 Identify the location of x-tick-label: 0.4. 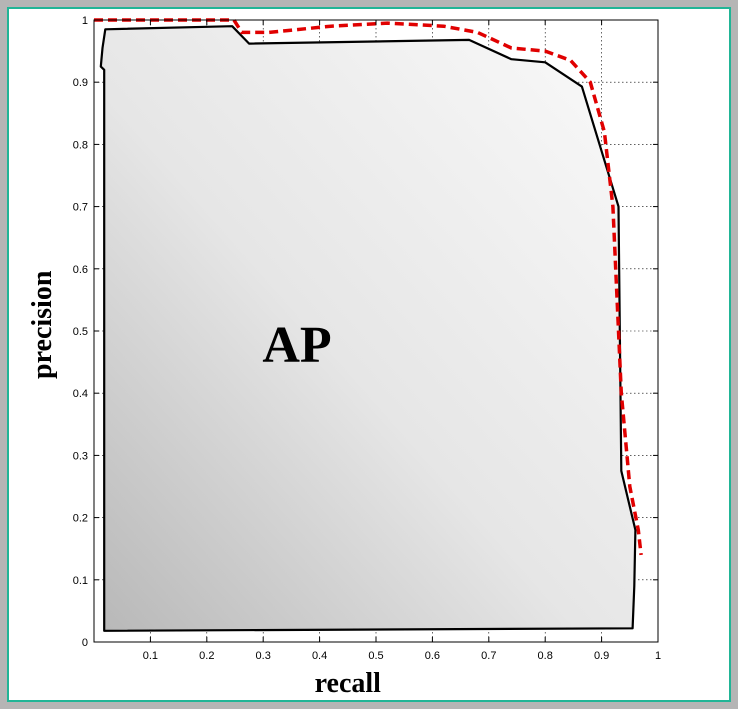
(319, 656).